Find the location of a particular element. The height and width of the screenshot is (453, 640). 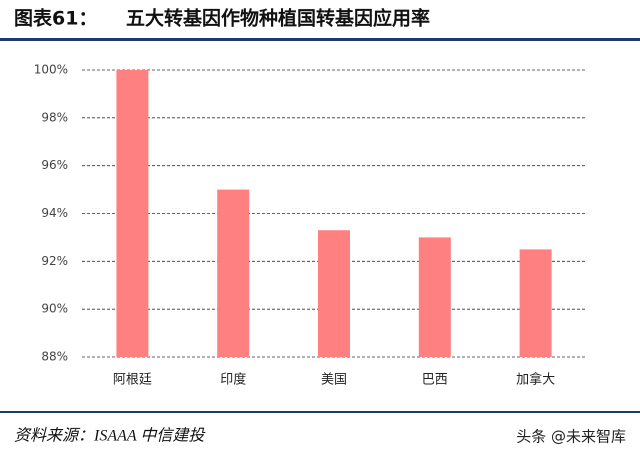

x-tick-label: 印度 is located at coordinates (233, 380).